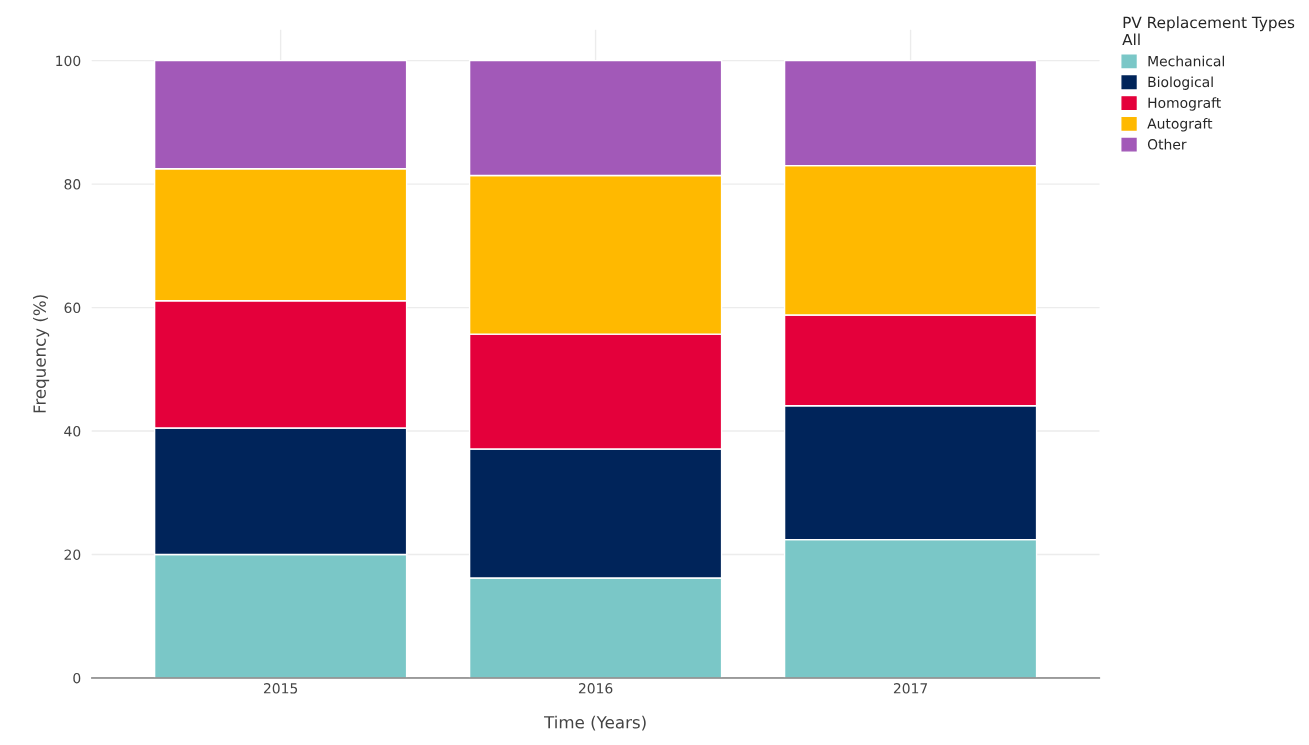  I want to click on y-tick-label: 0, so click(77, 678).